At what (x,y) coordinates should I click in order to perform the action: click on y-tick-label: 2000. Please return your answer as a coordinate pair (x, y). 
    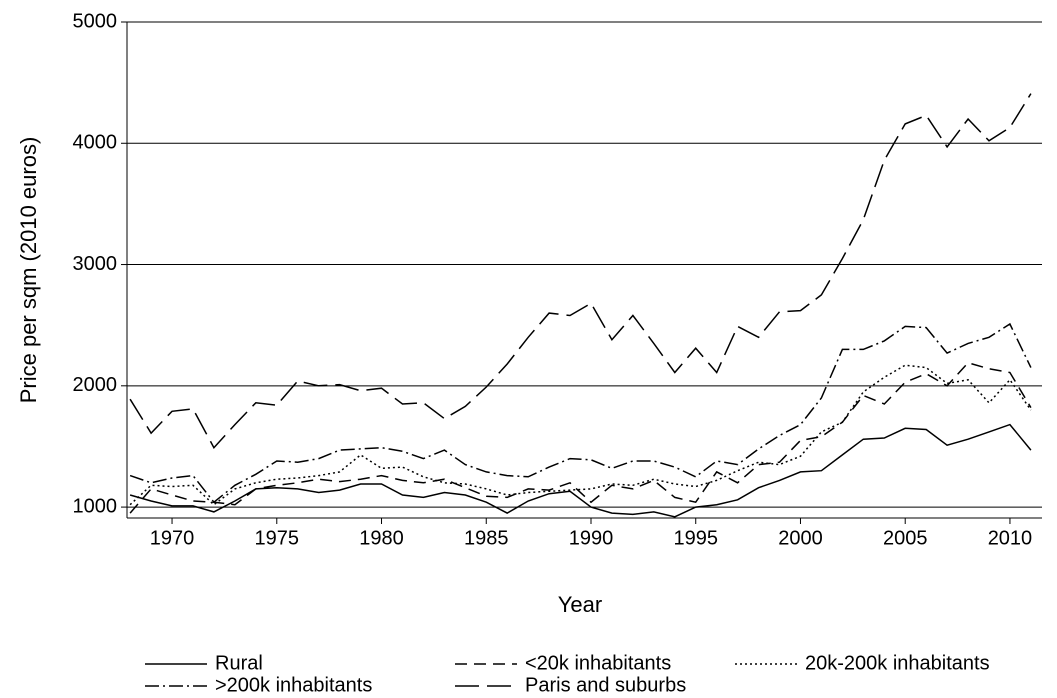
    Looking at the image, I should click on (95, 385).